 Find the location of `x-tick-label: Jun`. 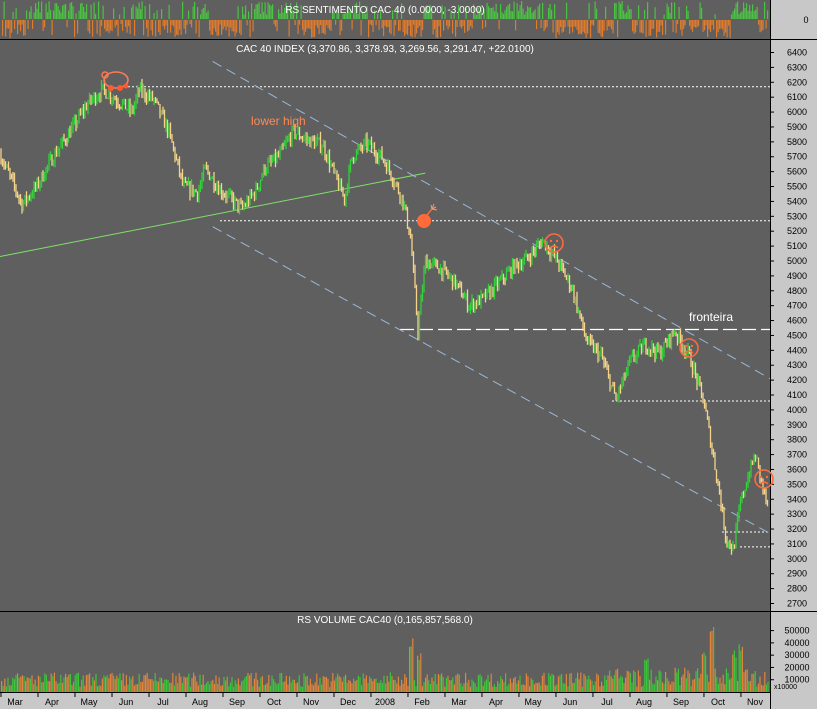

x-tick-label: Jun is located at coordinates (126, 702).